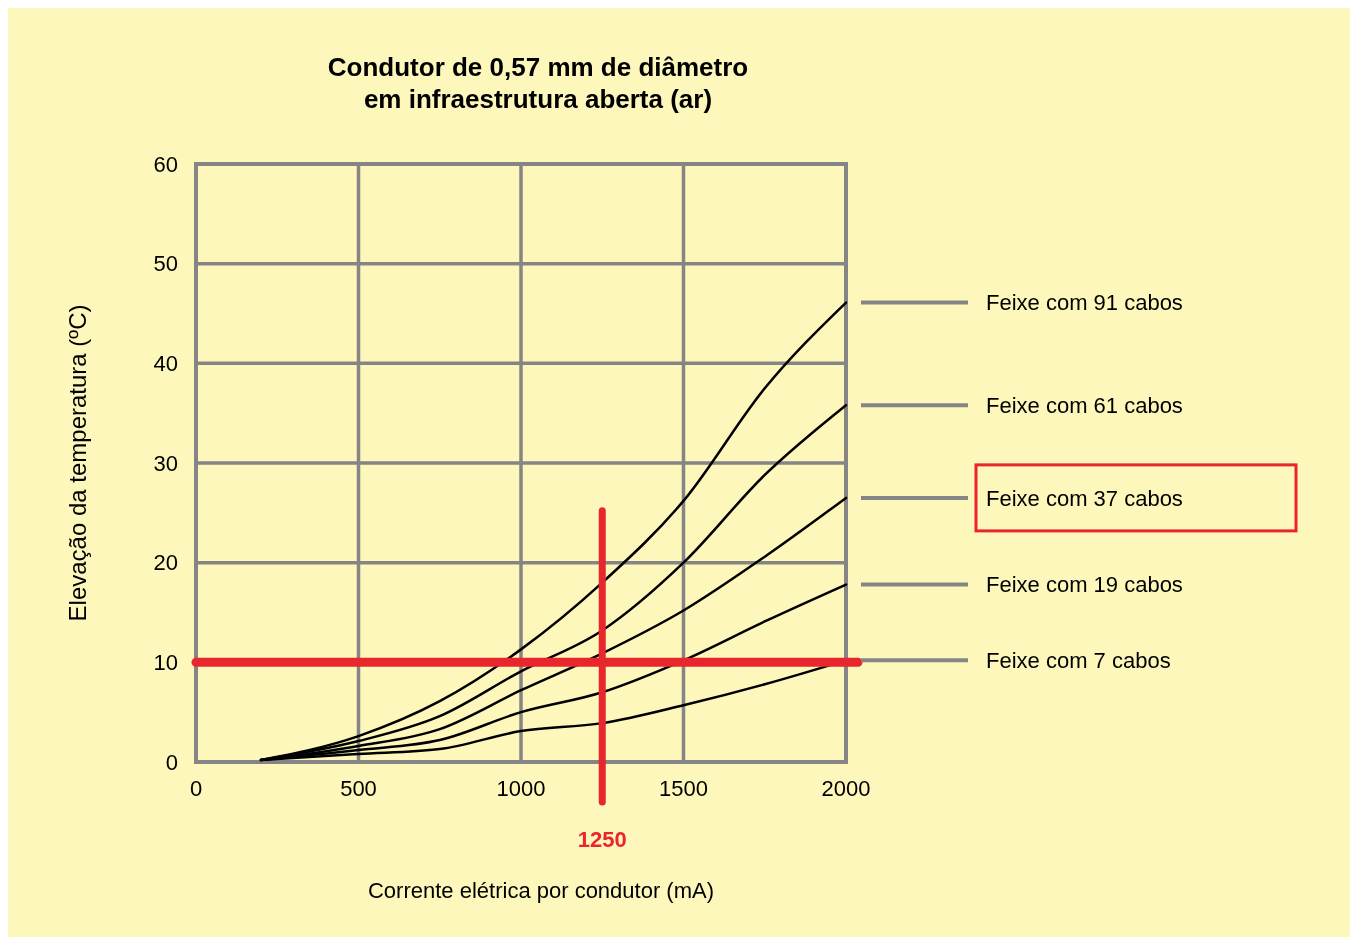 This screenshot has width=1358, height=945. Describe the element at coordinates (1084, 405) in the screenshot. I see `text: Feixe com 61 cabos` at that location.